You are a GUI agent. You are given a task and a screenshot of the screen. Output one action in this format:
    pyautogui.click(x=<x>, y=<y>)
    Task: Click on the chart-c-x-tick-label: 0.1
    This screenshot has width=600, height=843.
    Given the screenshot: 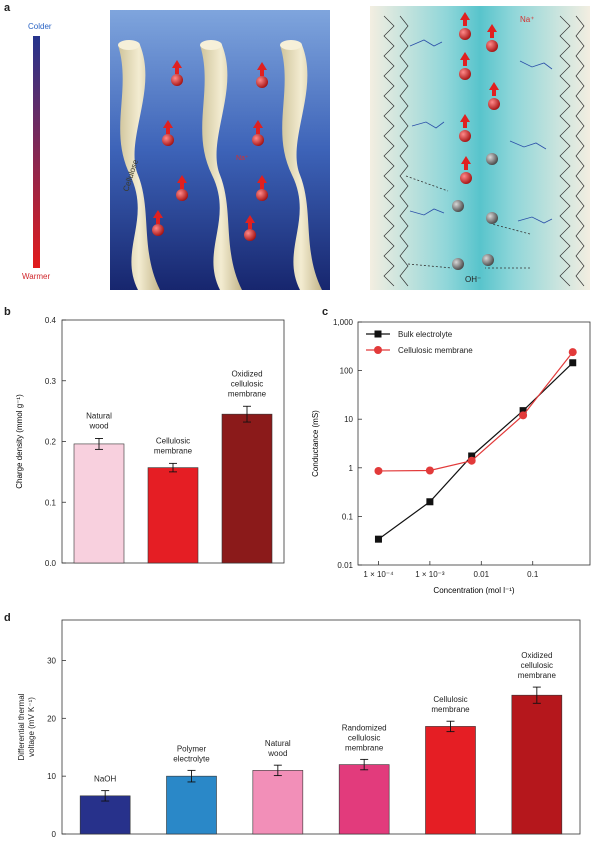 What is the action you would take?
    pyautogui.click(x=533, y=574)
    